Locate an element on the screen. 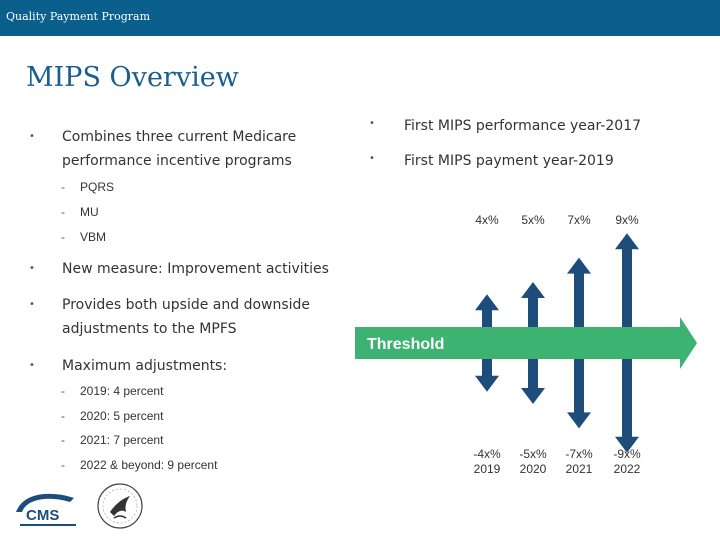  program-item: - VBM is located at coordinates (84, 237).